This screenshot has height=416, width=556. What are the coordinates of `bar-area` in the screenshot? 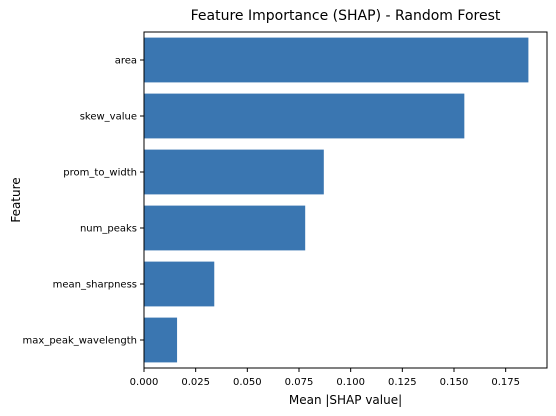 It's located at (336, 60).